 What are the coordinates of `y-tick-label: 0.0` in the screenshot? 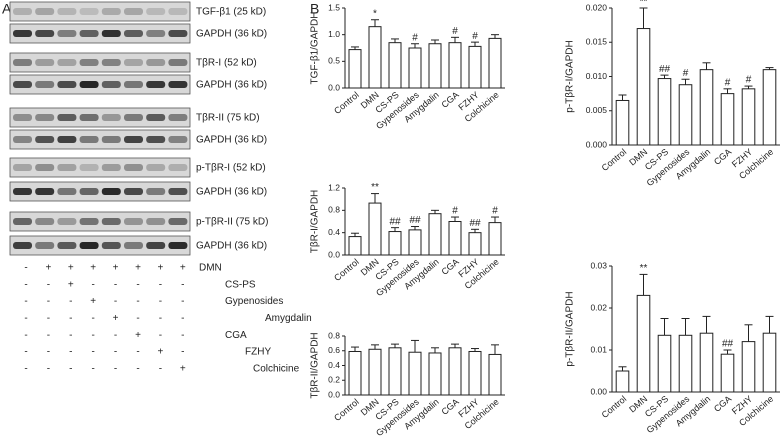 It's located at (334, 254).